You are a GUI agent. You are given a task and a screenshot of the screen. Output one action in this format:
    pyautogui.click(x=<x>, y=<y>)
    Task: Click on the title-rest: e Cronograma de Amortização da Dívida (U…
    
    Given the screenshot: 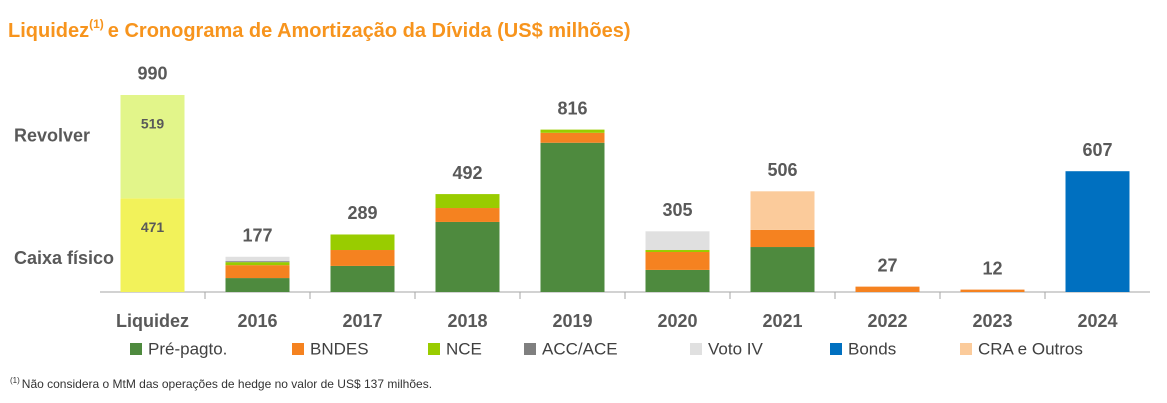 What is the action you would take?
    pyautogui.click(x=369, y=31)
    